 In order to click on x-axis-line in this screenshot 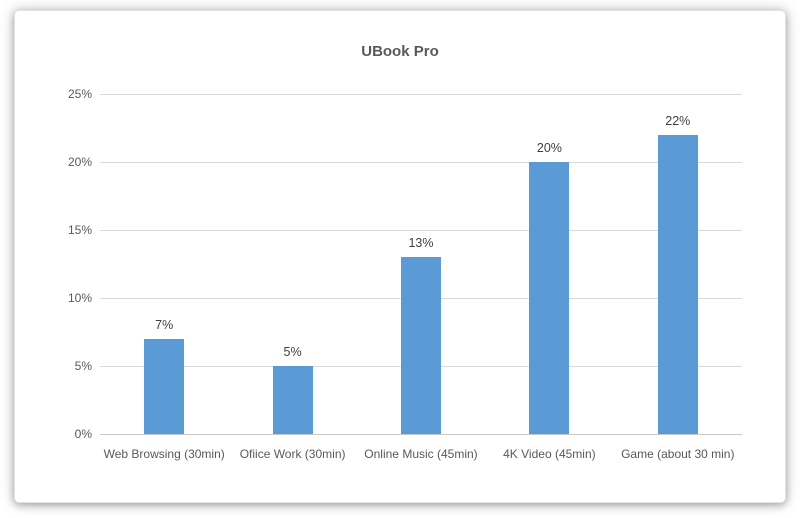, I will do `click(421, 434)`.